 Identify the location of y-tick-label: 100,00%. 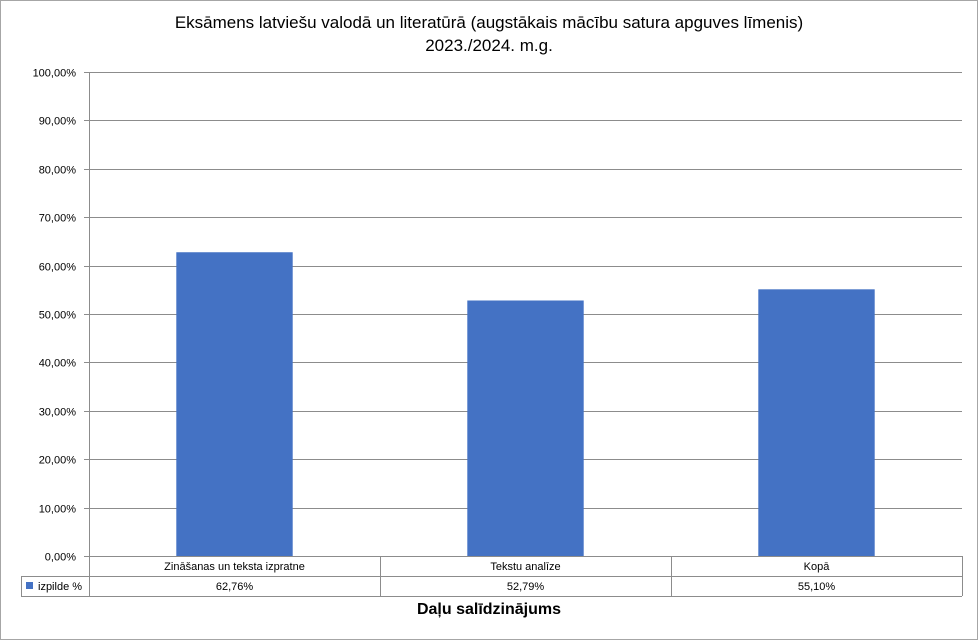
(55, 74).